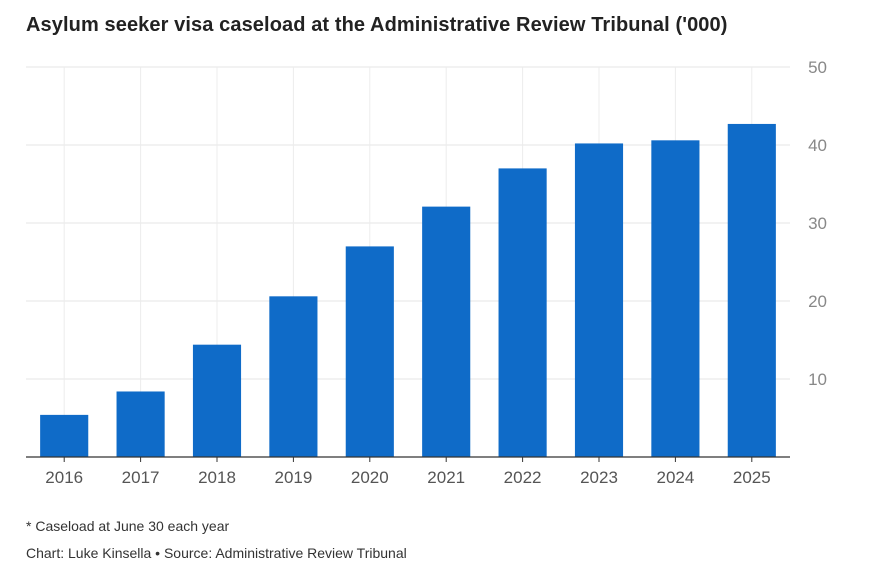  Describe the element at coordinates (141, 477) in the screenshot. I see `x-tick-label: 2017` at that location.